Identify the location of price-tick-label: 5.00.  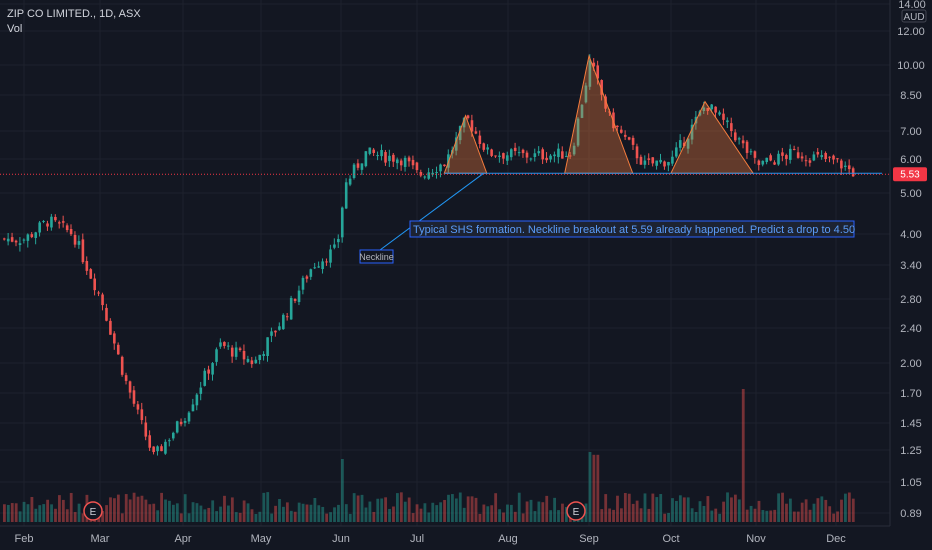
(910, 194).